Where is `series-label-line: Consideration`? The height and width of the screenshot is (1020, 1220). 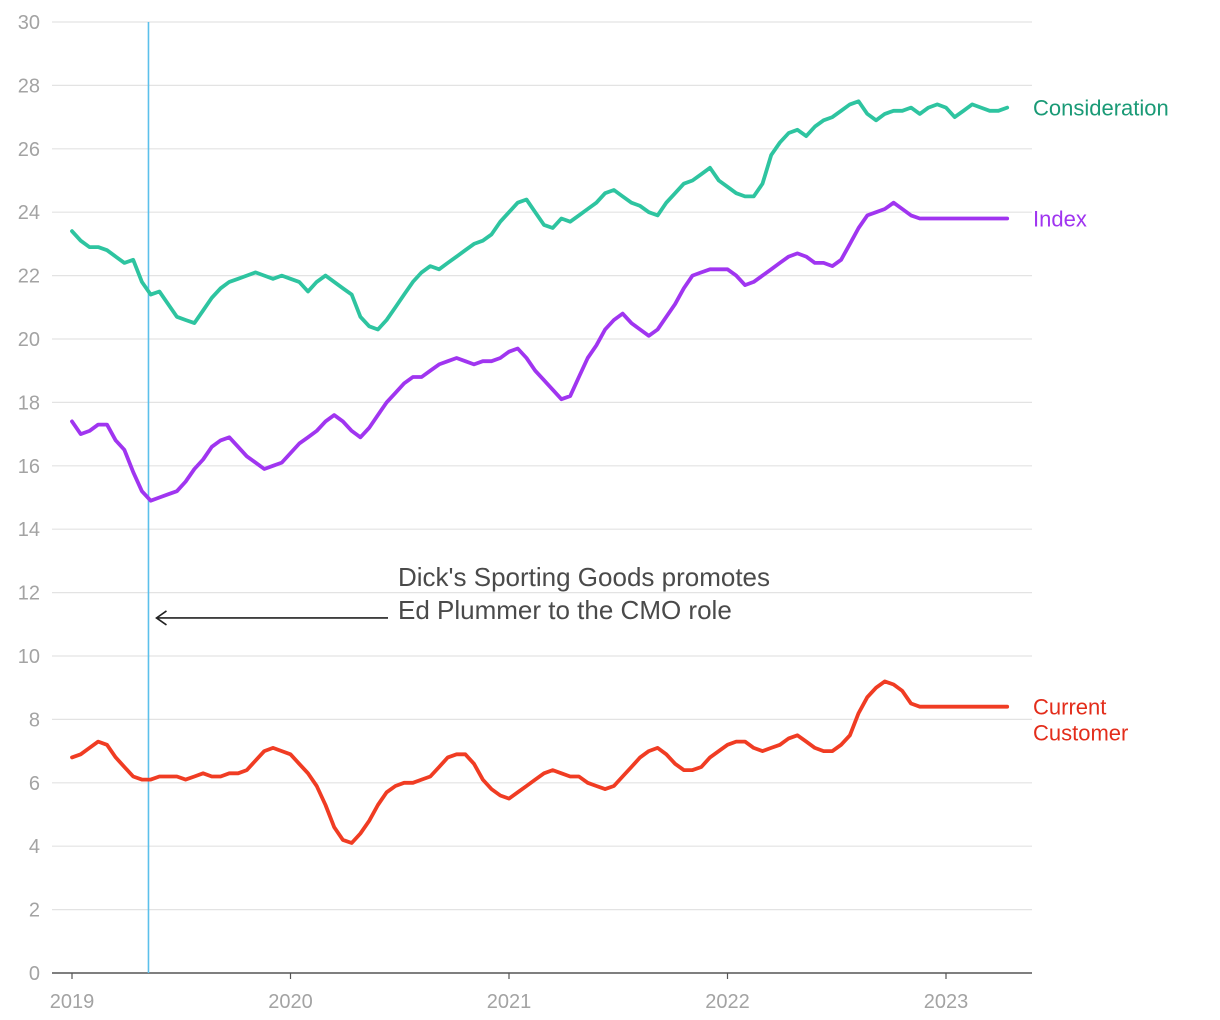 series-label-line: Consideration is located at coordinates (1101, 108).